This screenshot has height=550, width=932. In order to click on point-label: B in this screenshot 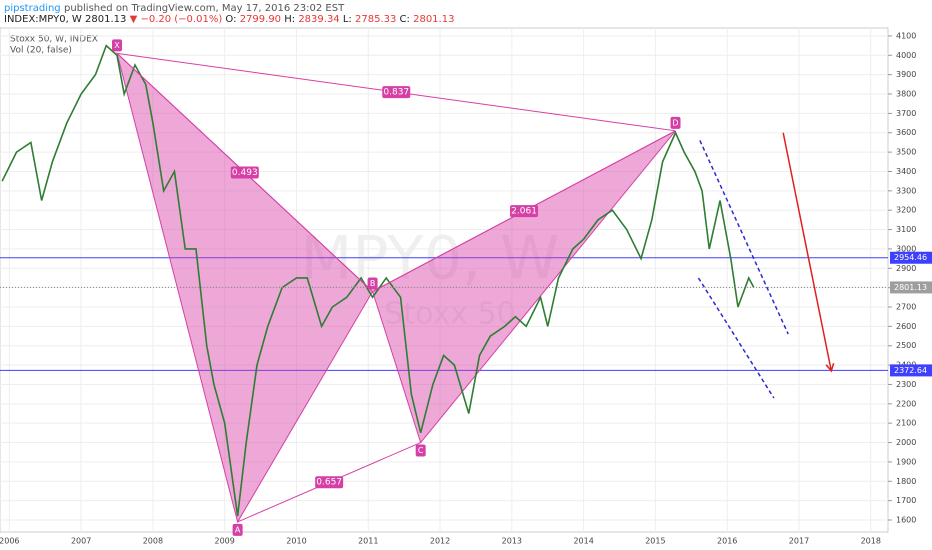, I will do `click(373, 283)`.